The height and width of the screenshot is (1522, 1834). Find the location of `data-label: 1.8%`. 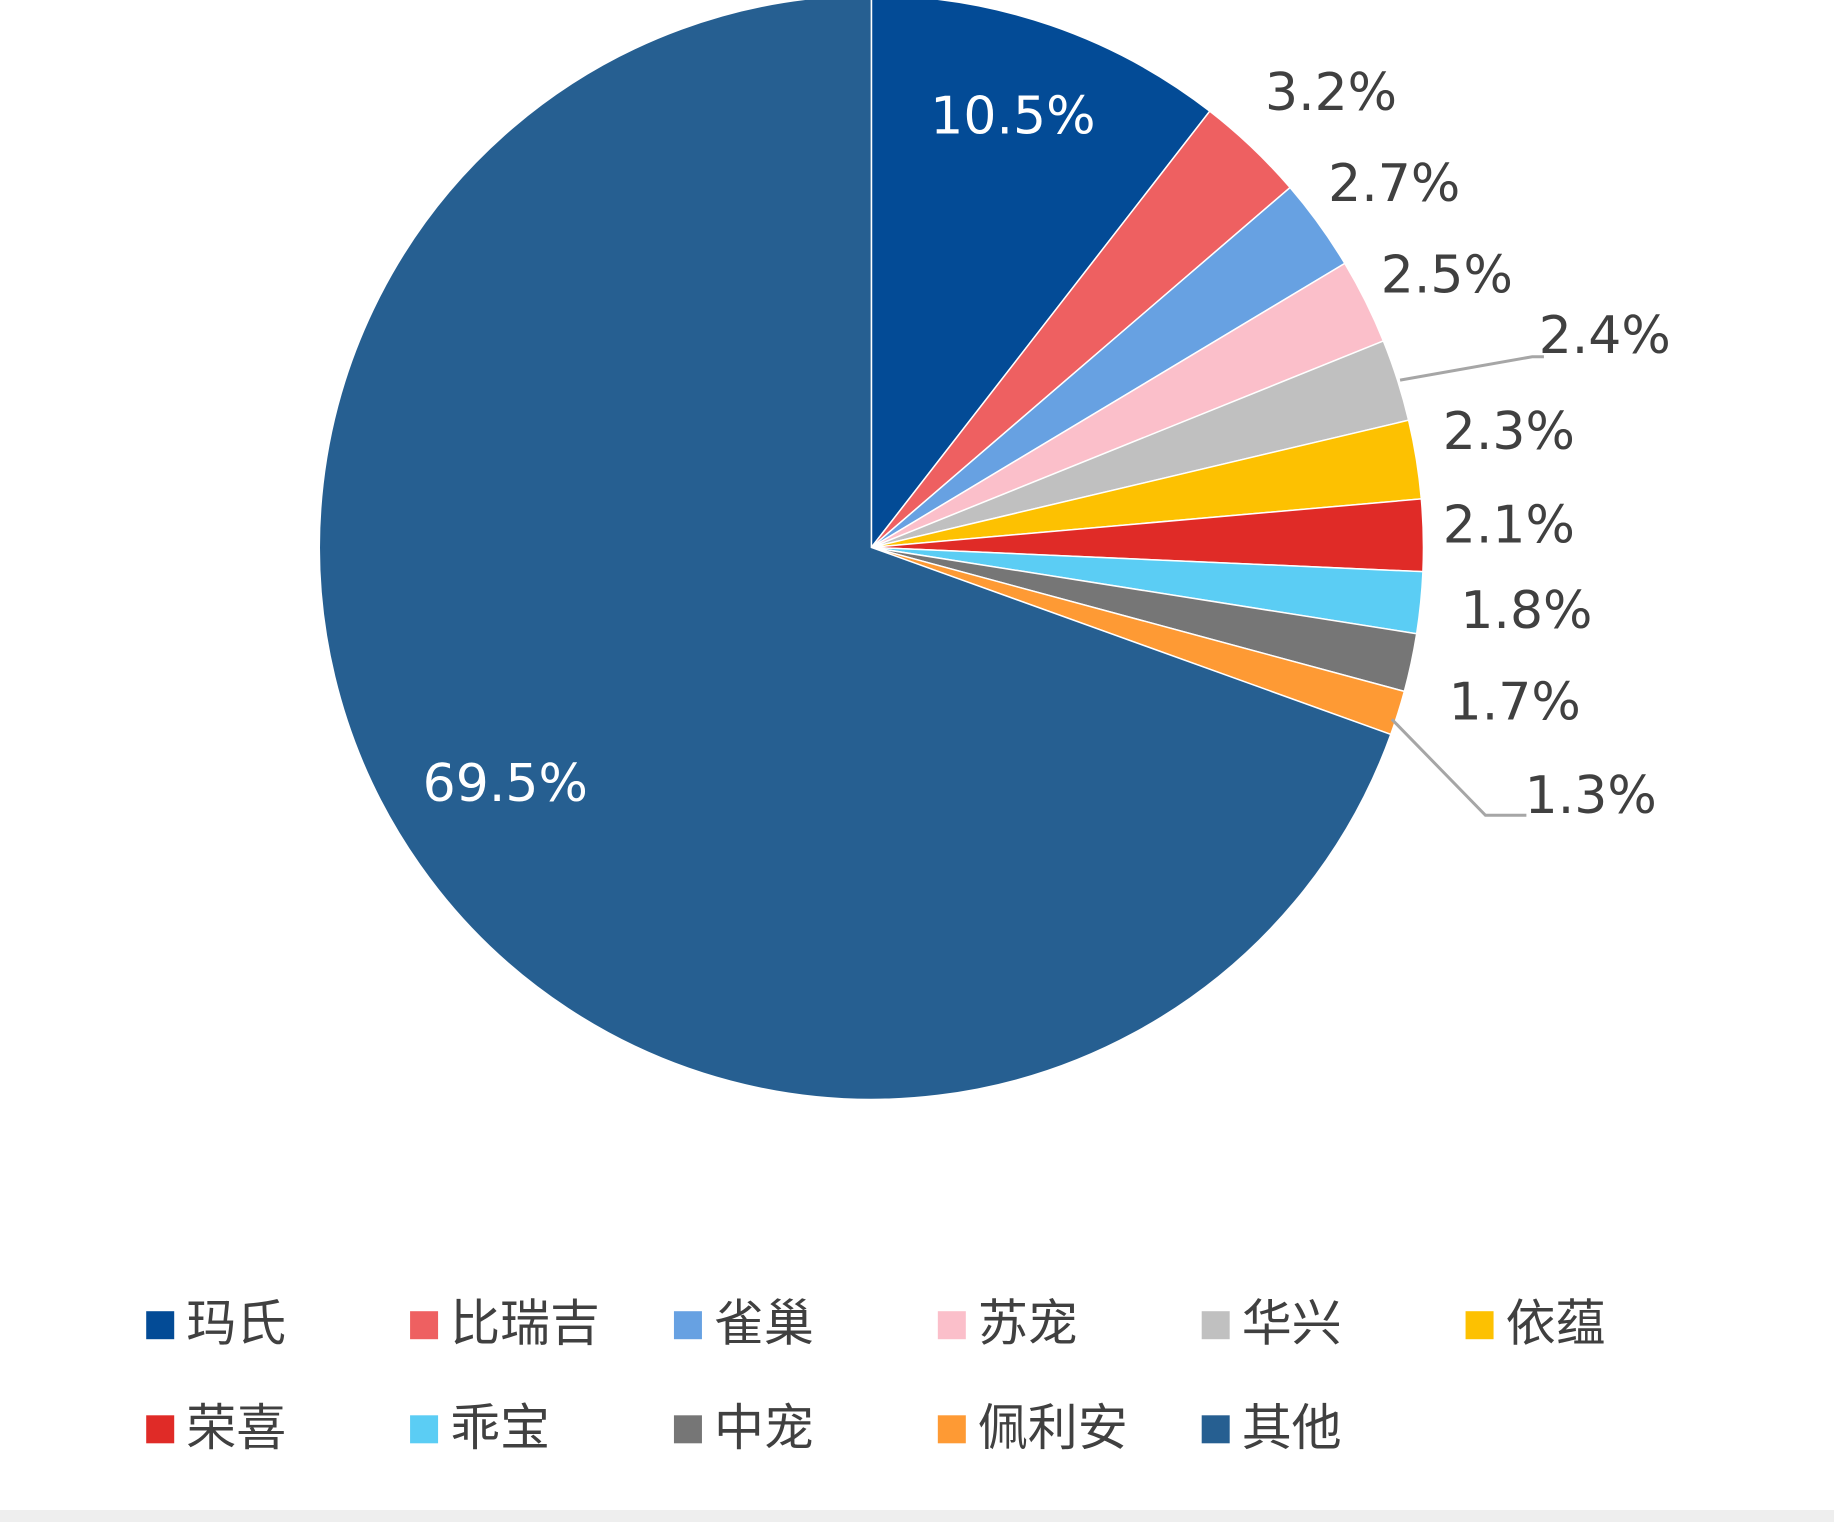

data-label: 1.8% is located at coordinates (1526, 611).